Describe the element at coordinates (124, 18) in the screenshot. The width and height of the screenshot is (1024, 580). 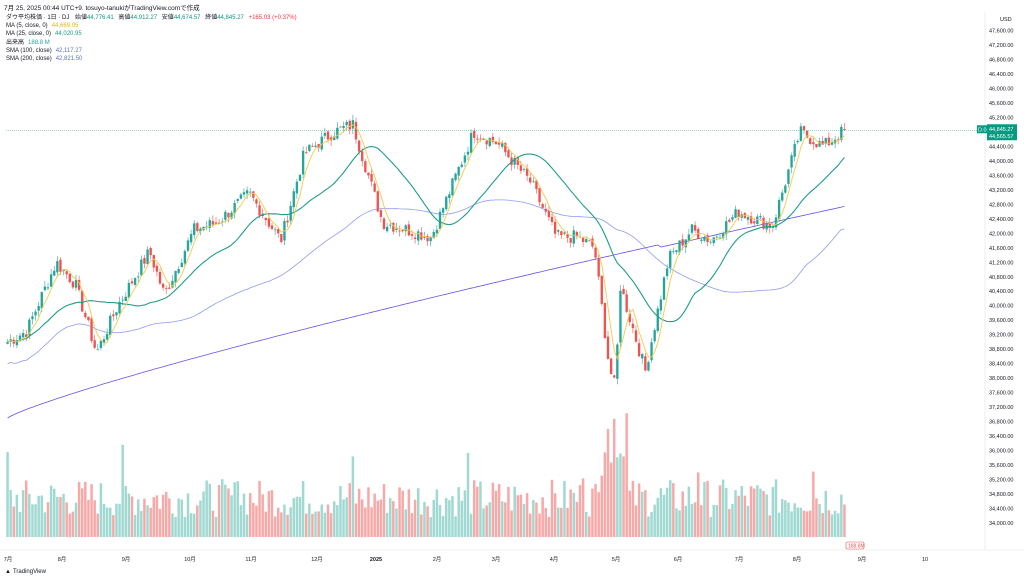
I see `high-label: 高値` at that location.